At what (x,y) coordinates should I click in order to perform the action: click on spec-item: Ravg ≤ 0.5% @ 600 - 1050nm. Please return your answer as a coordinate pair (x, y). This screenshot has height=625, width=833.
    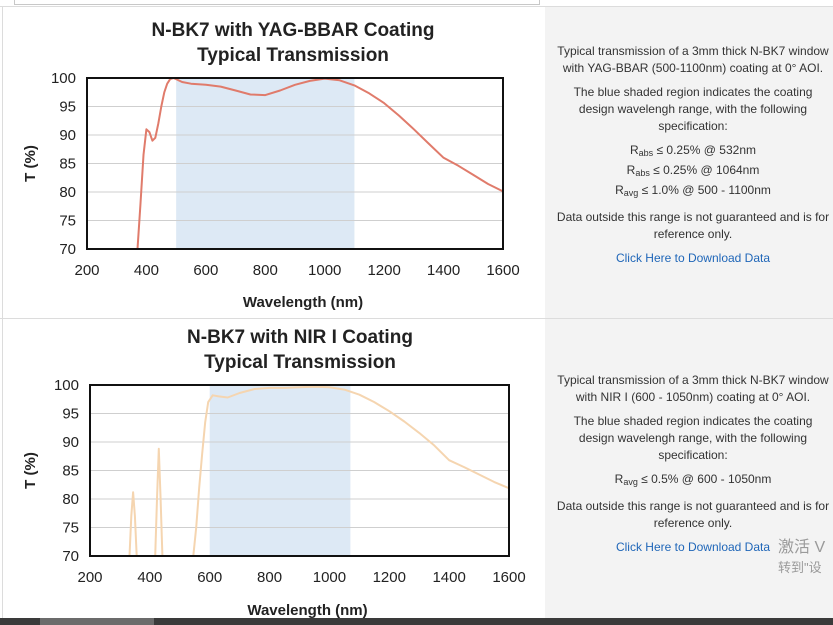
    Looking at the image, I should click on (693, 479).